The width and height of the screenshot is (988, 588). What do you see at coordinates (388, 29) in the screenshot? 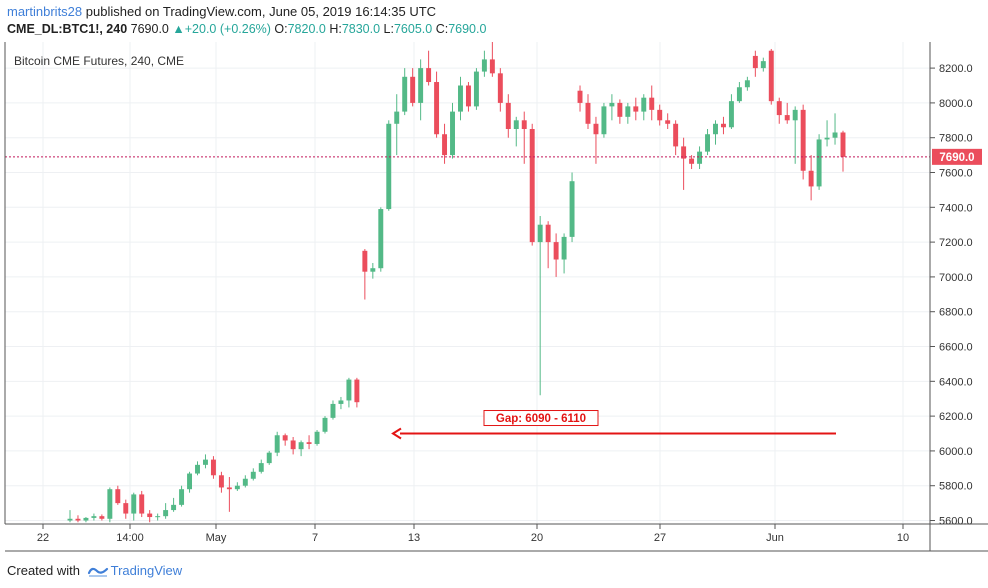
I see `low-label: L:` at bounding box center [388, 29].